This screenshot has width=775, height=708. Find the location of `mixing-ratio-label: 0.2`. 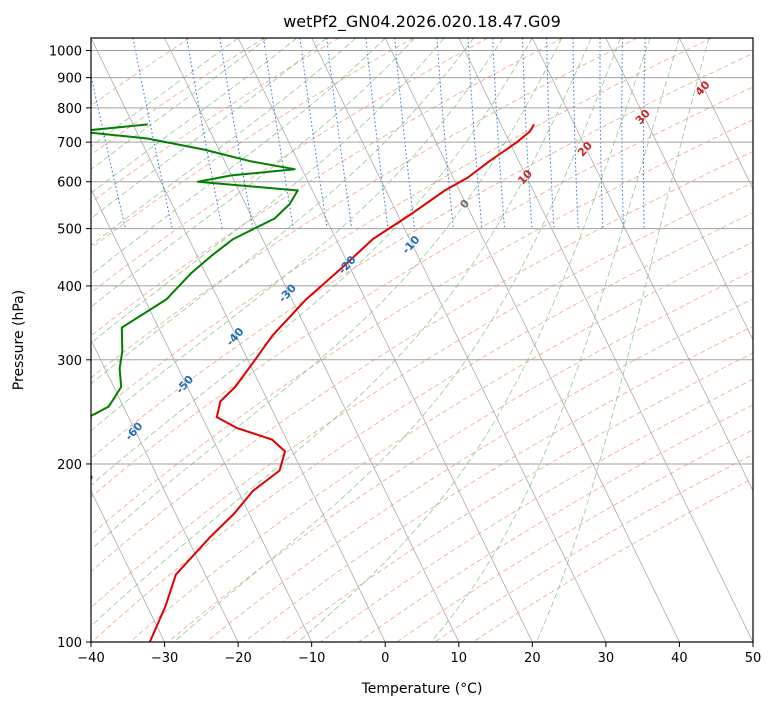

mixing-ratio-label: 0.2 is located at coordinates (143, 27).